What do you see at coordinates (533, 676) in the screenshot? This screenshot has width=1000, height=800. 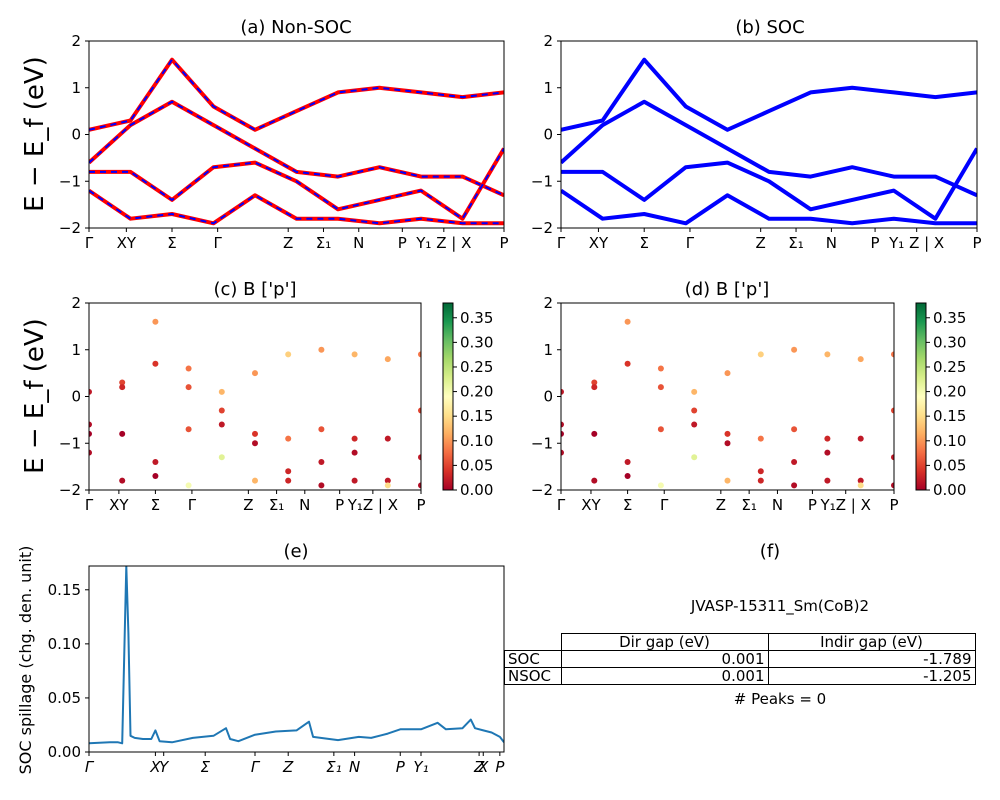 I see `gap-table-row-label: NSOC` at bounding box center [533, 676].